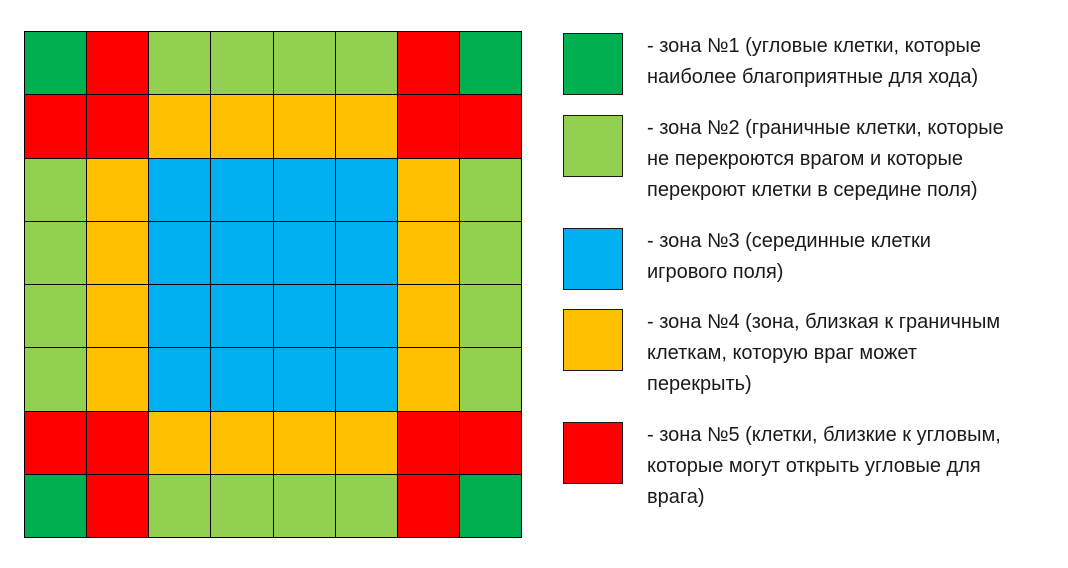  What do you see at coordinates (676, 497) in the screenshot?
I see `legend-description-line: врага)` at bounding box center [676, 497].